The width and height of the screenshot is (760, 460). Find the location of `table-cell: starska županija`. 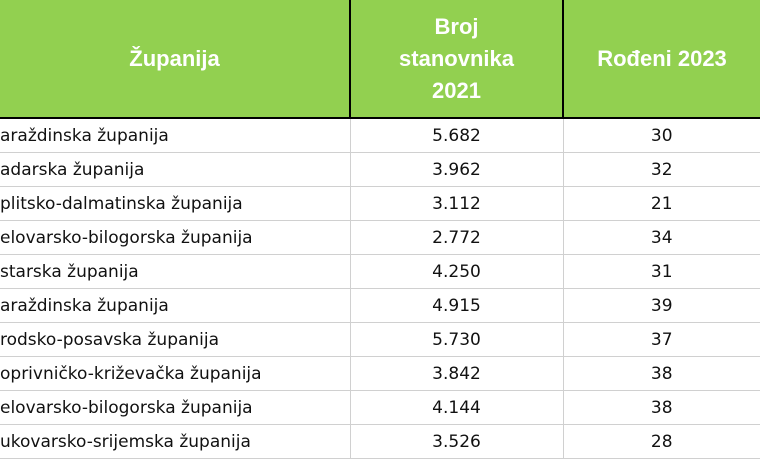

table-cell: starska županija is located at coordinates (175, 271).